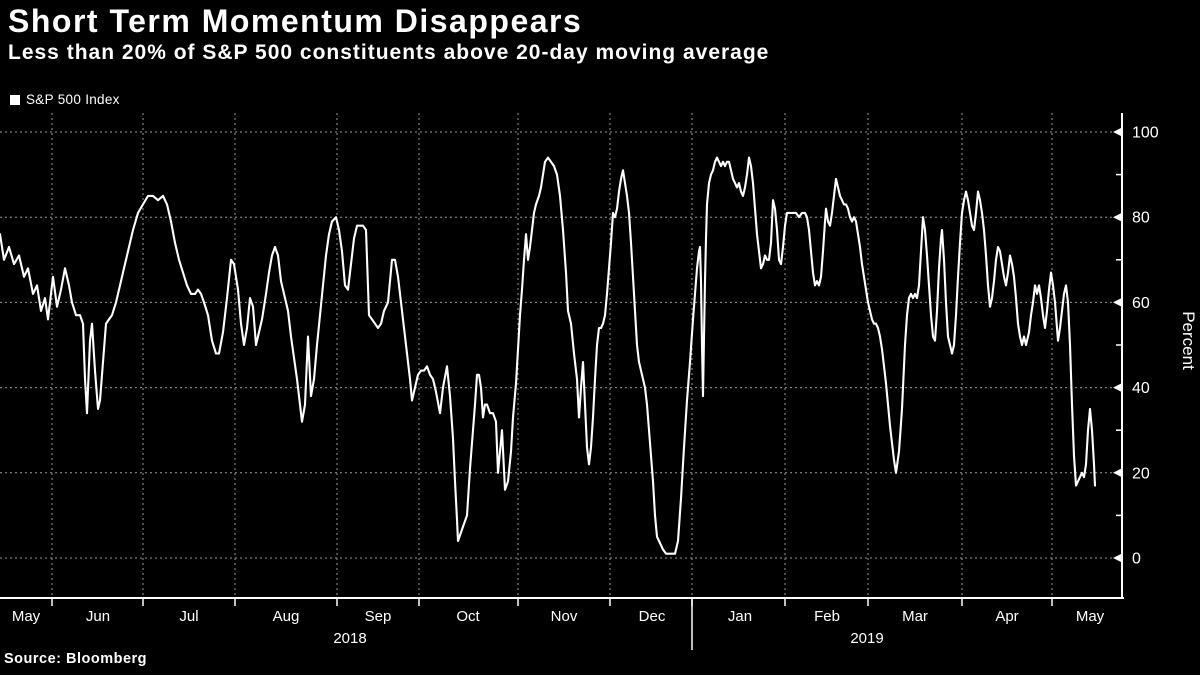  I want to click on month-label: Oct, so click(468, 616).